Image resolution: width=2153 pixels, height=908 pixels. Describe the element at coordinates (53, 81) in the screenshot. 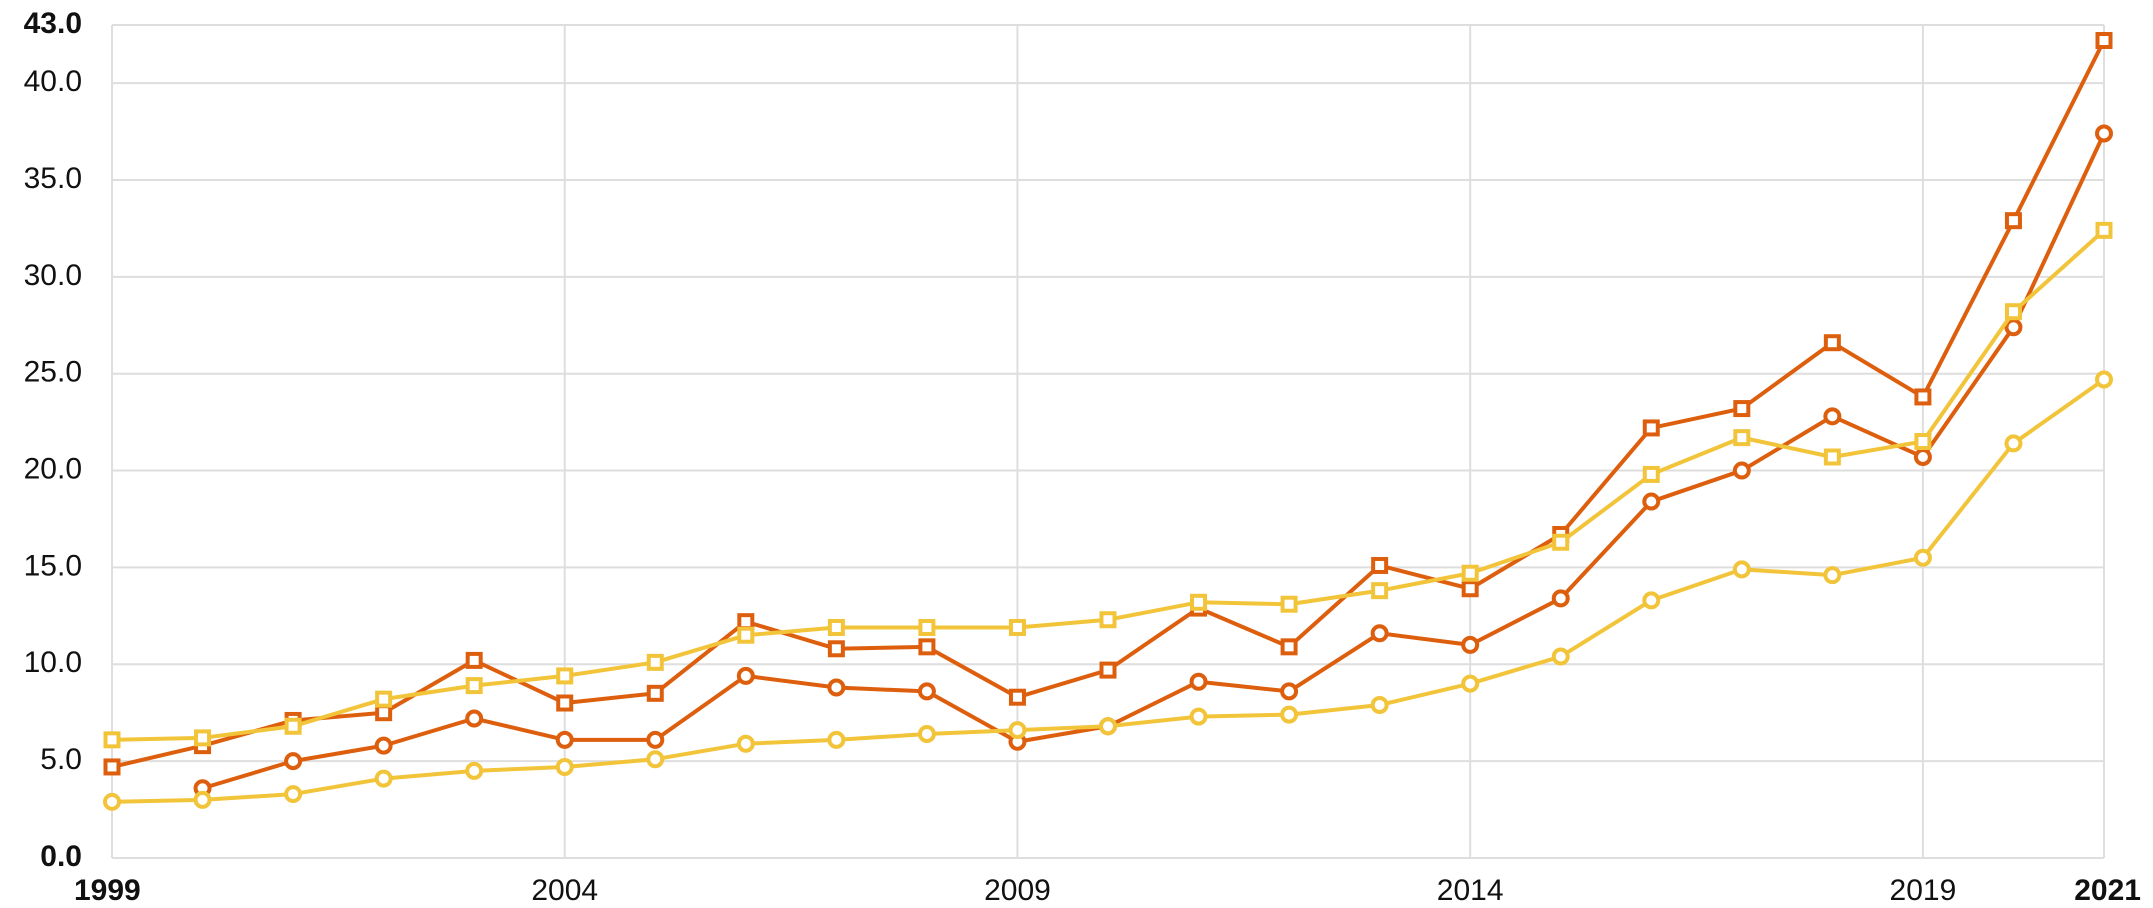

I see `y-tick-label: 40.0` at that location.